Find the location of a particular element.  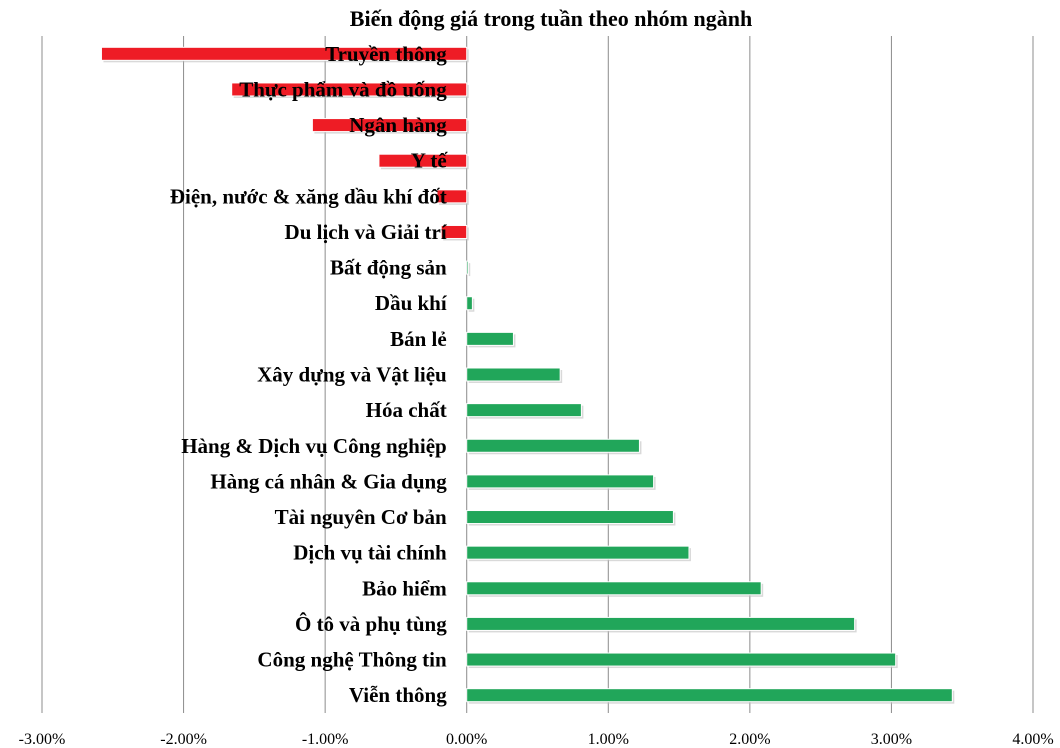

x-tick-label: 3.00% is located at coordinates (891, 739).